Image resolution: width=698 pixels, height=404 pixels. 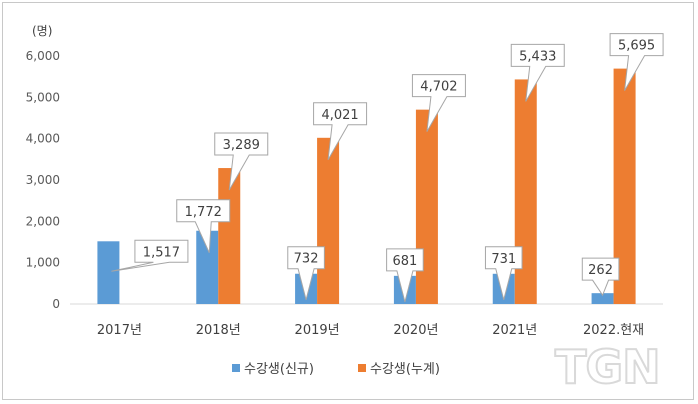 What do you see at coordinates (503, 259) in the screenshot?
I see `data-label-new: 731` at bounding box center [503, 259].